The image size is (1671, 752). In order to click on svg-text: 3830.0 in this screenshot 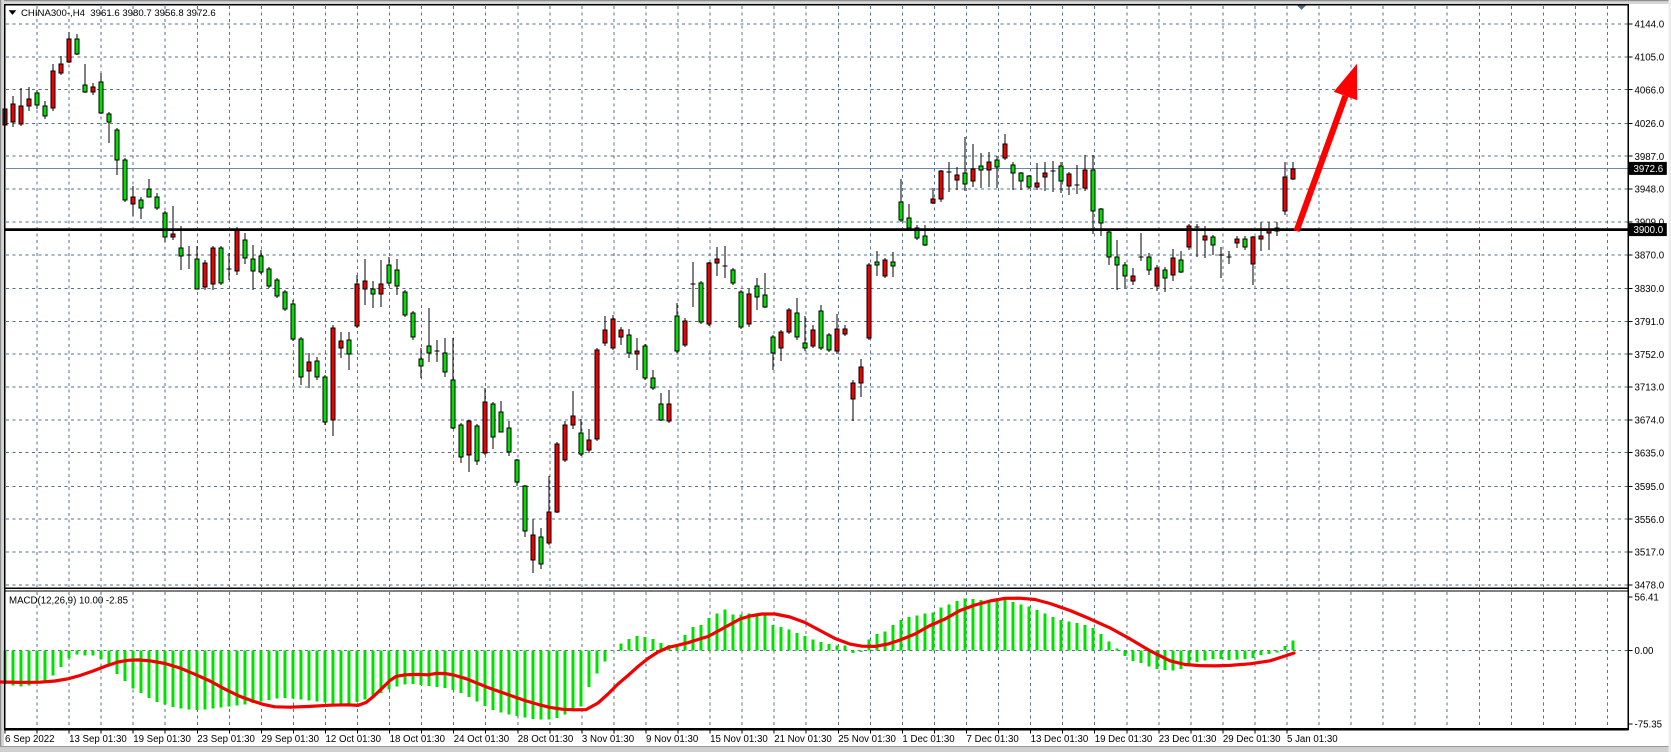, I will do `click(1650, 289)`.